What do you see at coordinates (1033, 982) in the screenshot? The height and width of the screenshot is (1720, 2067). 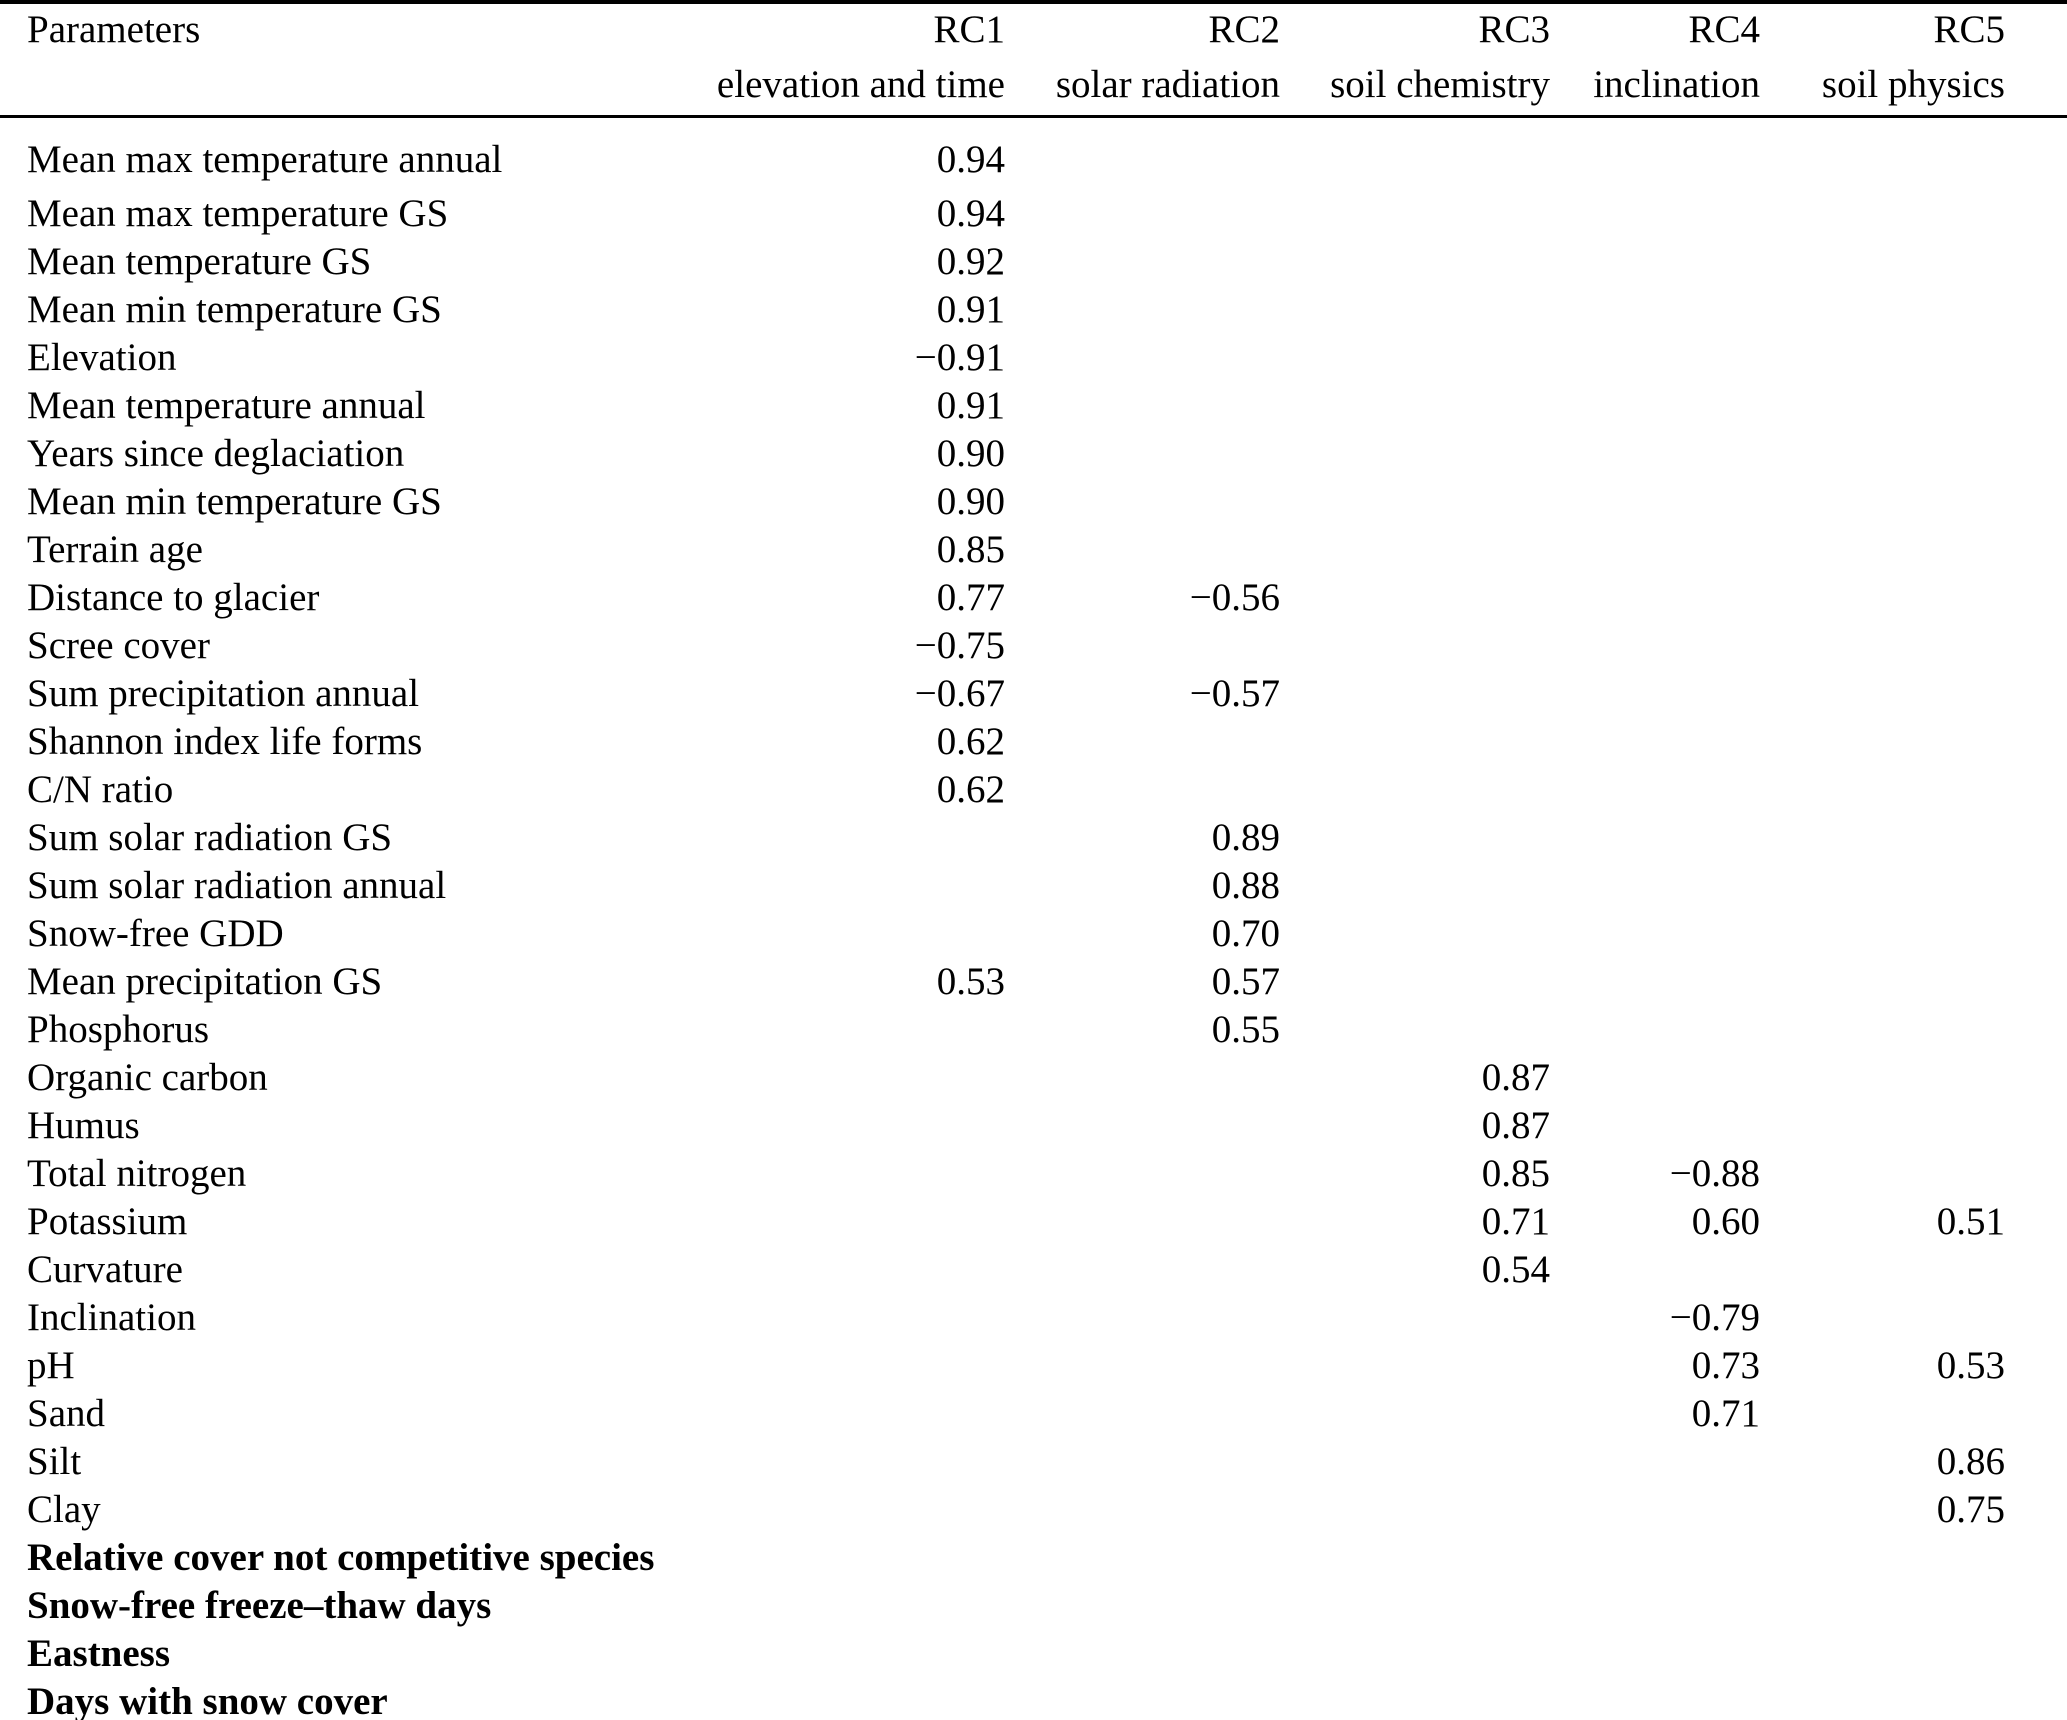 I see `table-row: Mean precipitation GS 0.53 0.57` at bounding box center [1033, 982].